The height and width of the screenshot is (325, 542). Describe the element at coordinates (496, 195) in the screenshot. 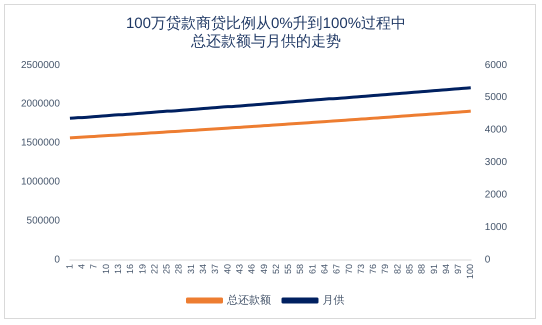

I see `y2-tick-label: 2000` at that location.